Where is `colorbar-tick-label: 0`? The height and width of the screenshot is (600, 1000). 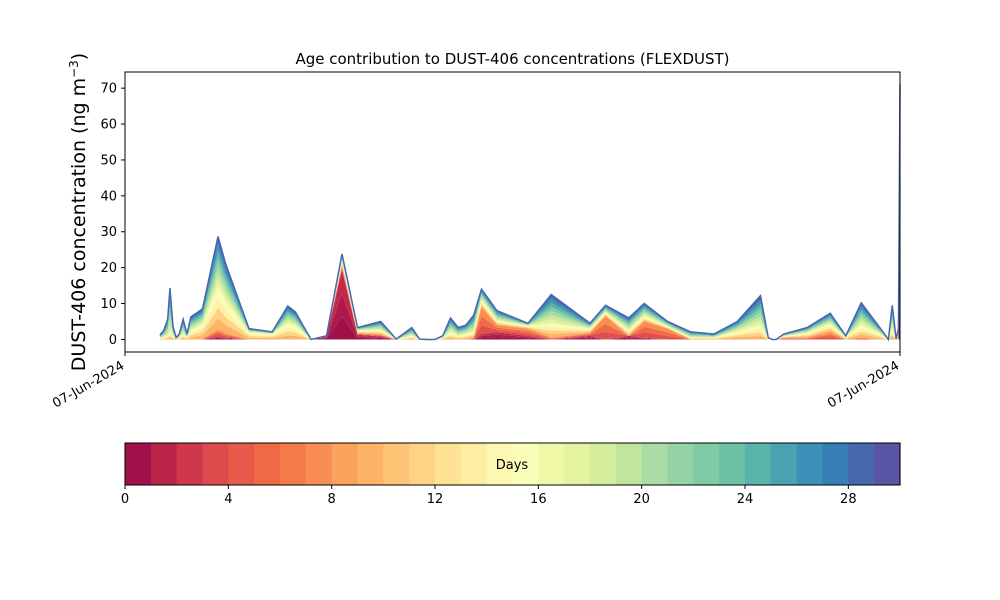 colorbar-tick-label: 0 is located at coordinates (125, 499).